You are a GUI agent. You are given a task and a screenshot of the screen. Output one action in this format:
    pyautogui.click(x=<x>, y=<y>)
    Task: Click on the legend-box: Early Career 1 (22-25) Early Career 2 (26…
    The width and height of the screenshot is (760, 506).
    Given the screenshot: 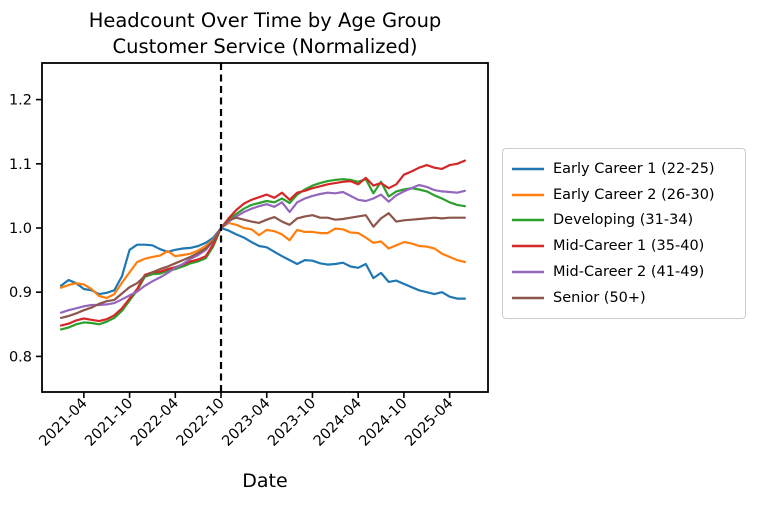 What is the action you would take?
    pyautogui.click(x=624, y=233)
    